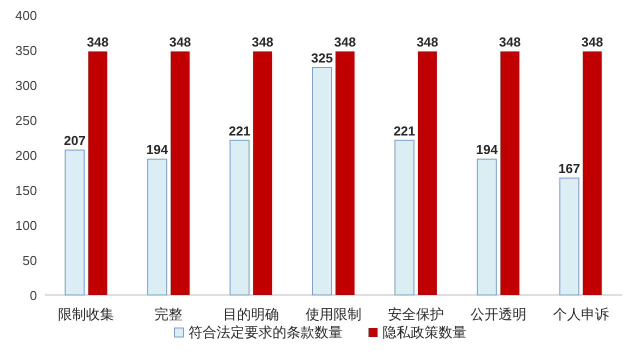 The image size is (632, 355). Describe the element at coordinates (416, 314) in the screenshot. I see `x-tick-label: 安全保护` at that location.